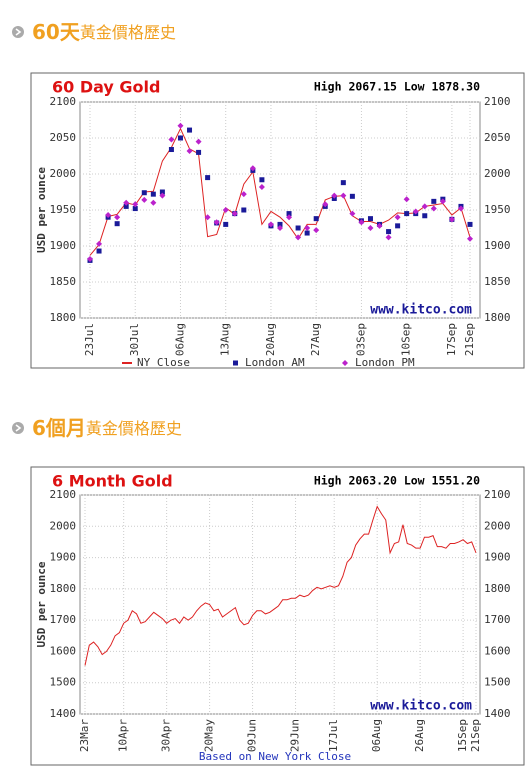 The height and width of the screenshot is (781, 529). Describe the element at coordinates (270, 339) in the screenshot. I see `x-tick-label: 20Aug` at that location.